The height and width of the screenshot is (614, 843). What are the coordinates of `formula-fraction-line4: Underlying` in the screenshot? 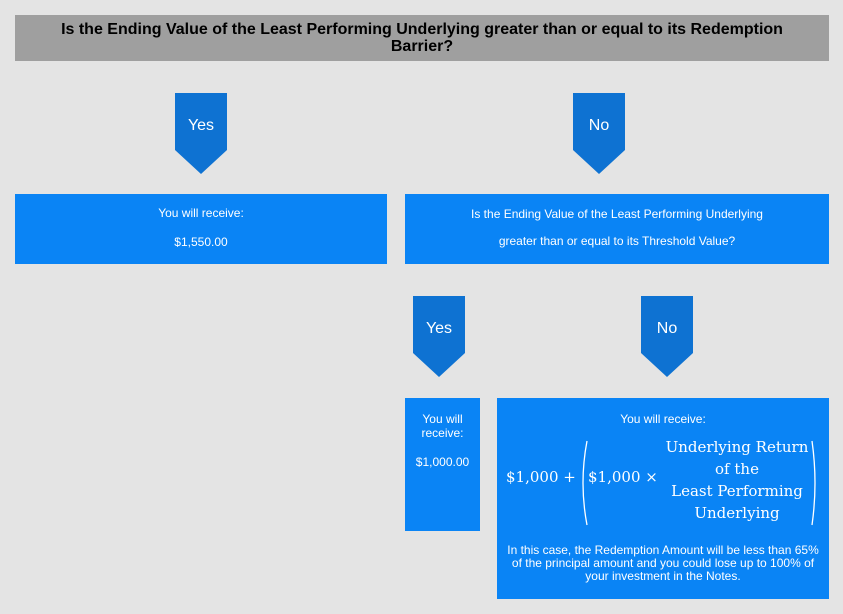 It's located at (737, 513).